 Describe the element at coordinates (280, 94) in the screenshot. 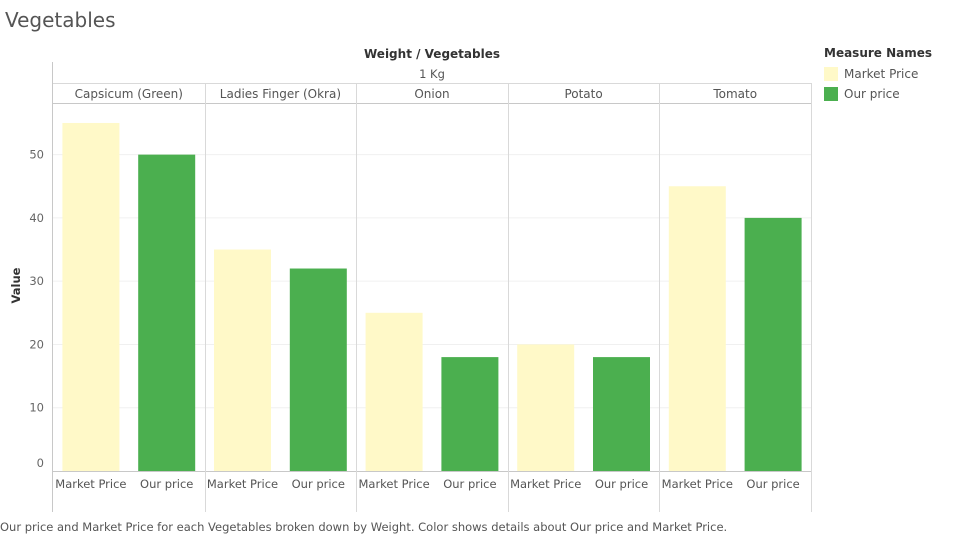

I see `category-header-ladies-finger-okra: Ladies Finger (Okra)` at that location.